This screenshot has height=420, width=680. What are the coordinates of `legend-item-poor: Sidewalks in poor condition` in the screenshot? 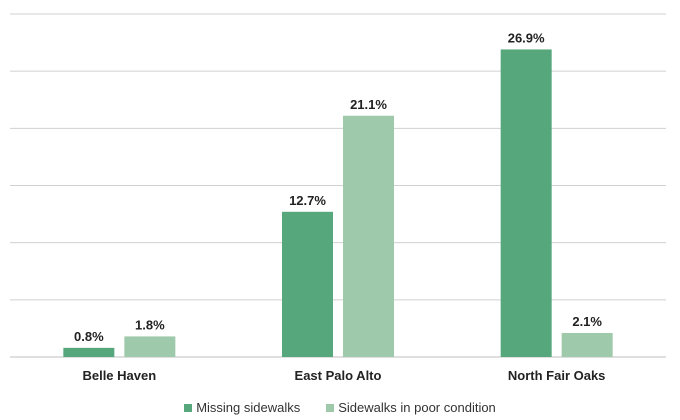 It's located at (411, 407).